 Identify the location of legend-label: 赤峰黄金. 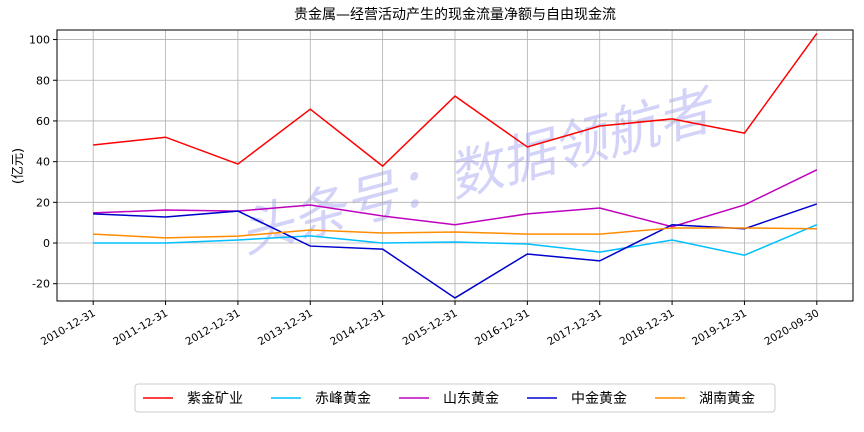
(343, 398).